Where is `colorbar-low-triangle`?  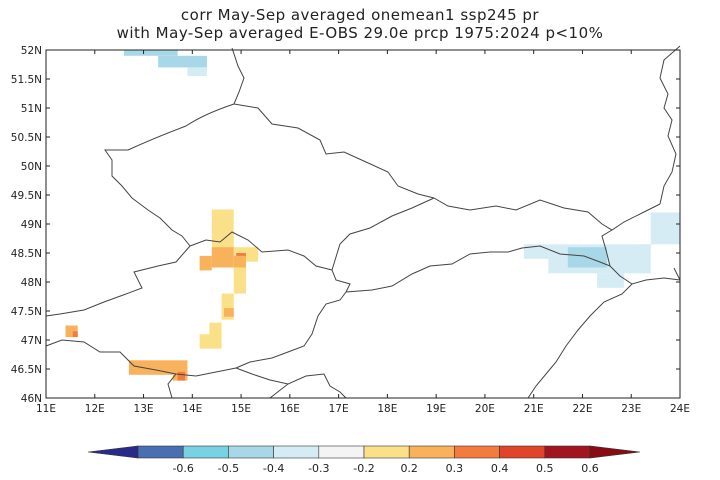 colorbar-low-triangle is located at coordinates (113, 452).